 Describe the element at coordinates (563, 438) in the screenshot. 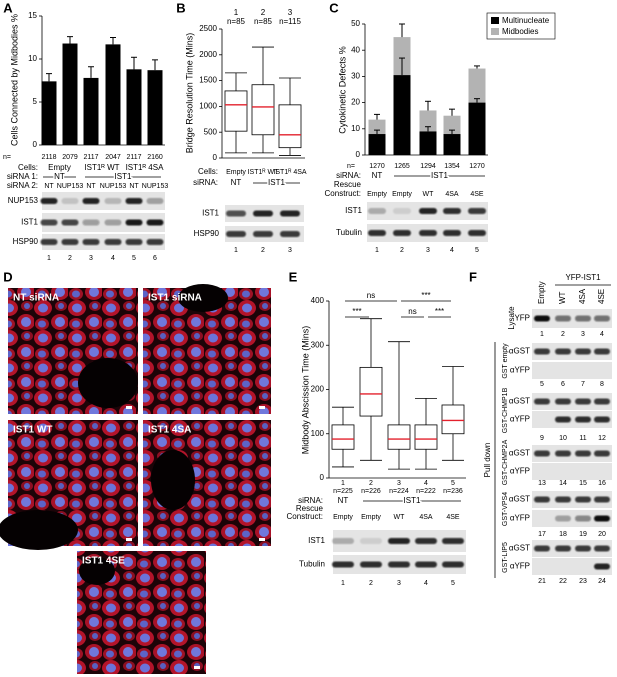

I see `lane-number: 10` at that location.